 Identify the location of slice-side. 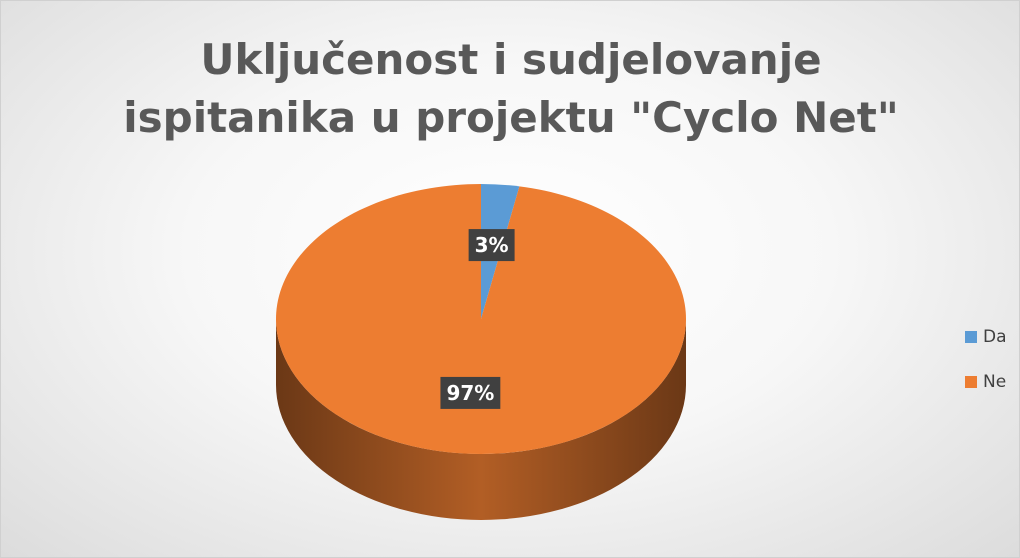
(481, 419).